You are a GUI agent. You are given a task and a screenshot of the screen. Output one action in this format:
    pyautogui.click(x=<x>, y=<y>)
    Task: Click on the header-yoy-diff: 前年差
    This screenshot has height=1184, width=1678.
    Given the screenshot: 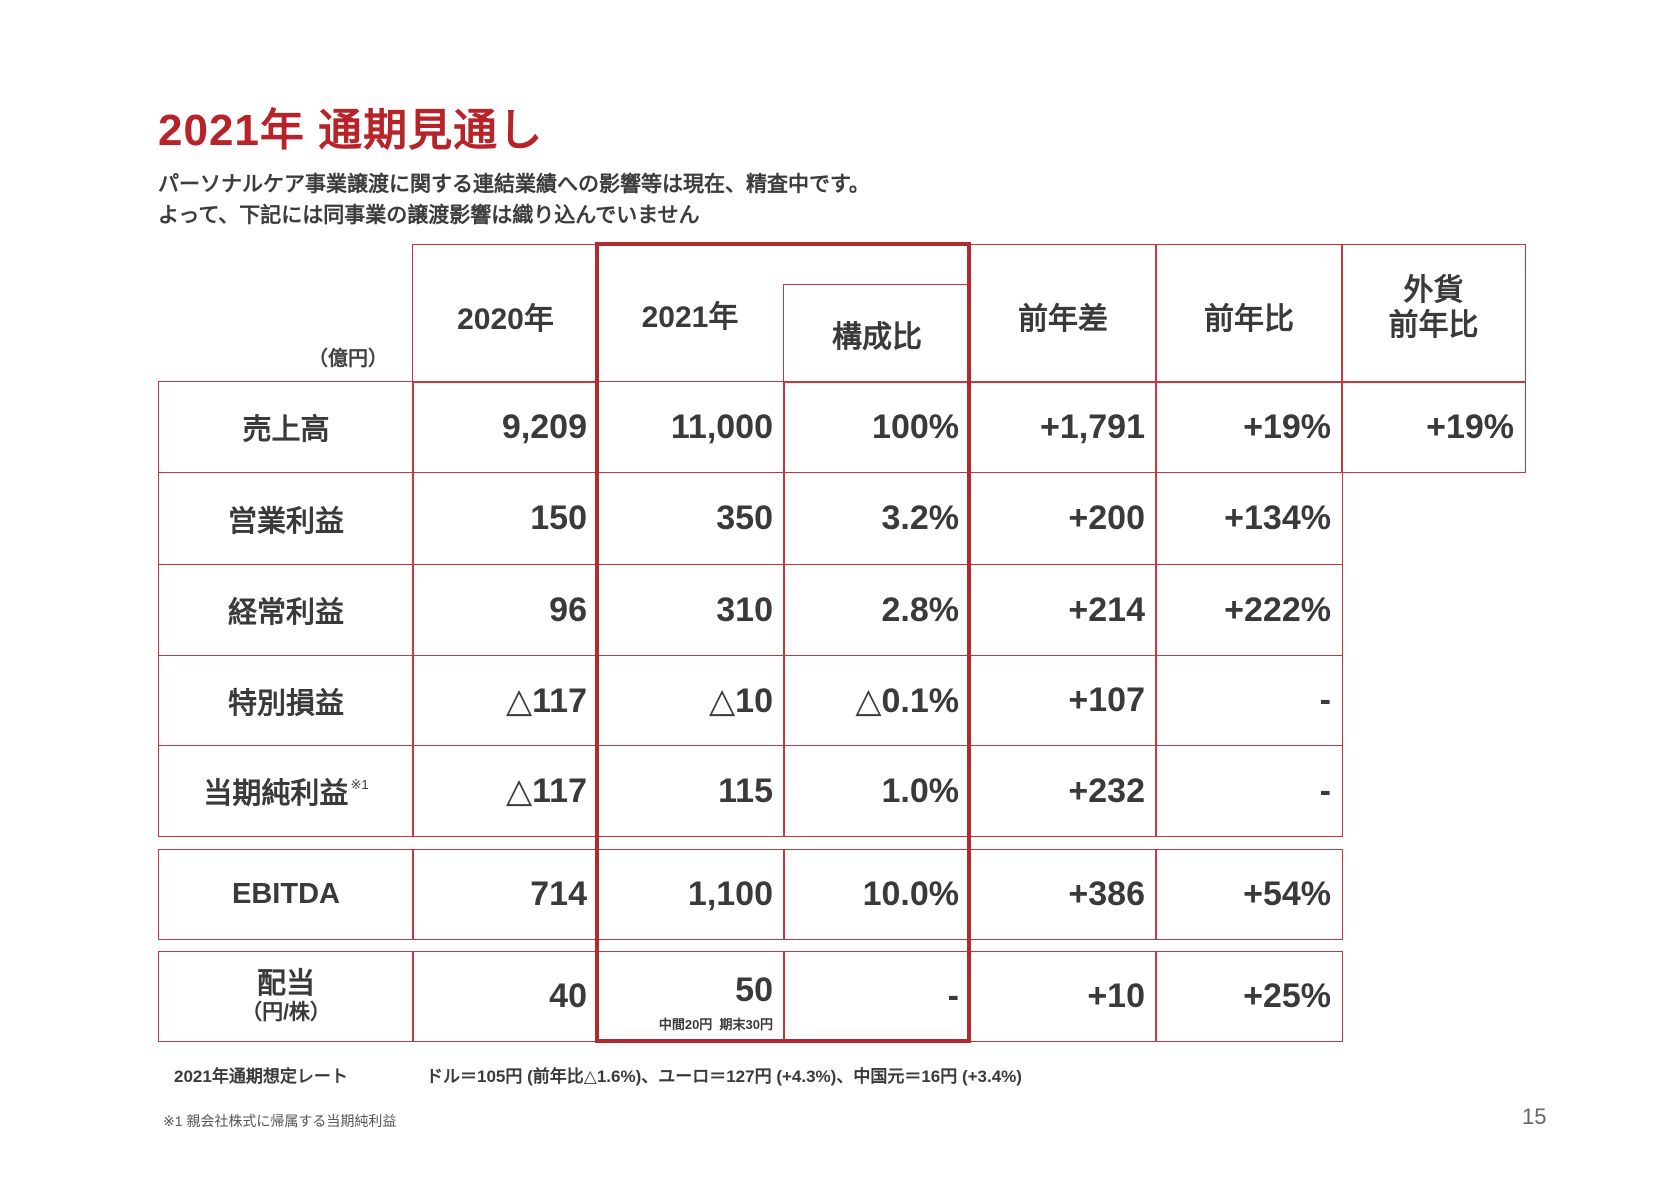 What is the action you would take?
    pyautogui.click(x=1063, y=313)
    